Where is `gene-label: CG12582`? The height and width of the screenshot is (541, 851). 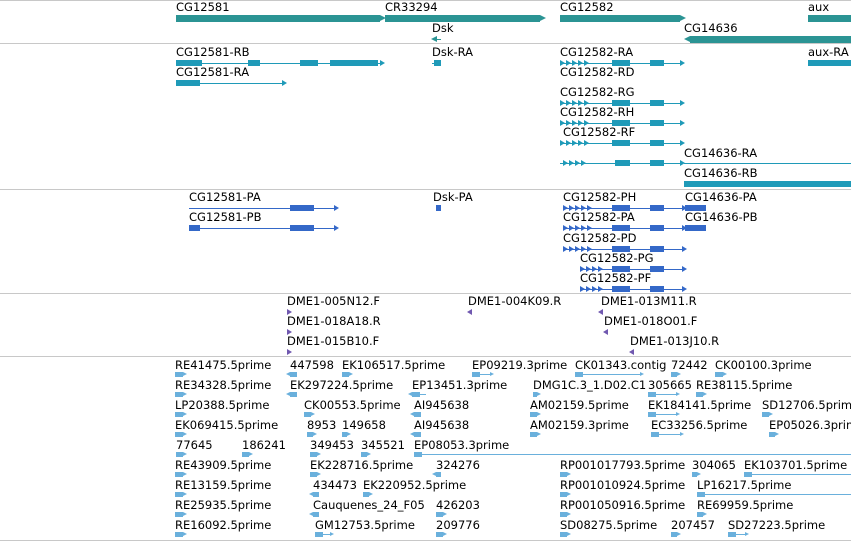
gene-label: CG12582 is located at coordinates (587, 7).